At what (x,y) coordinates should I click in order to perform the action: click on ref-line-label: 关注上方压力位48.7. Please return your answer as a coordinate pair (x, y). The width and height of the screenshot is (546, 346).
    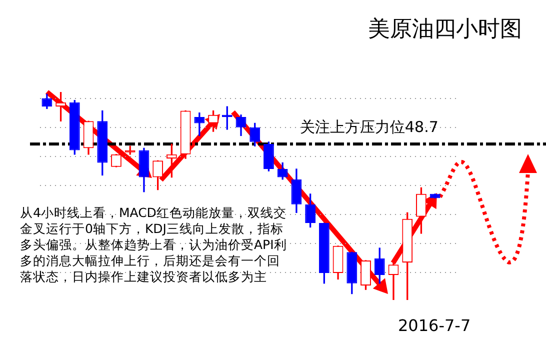
    Looking at the image, I should click on (369, 127).